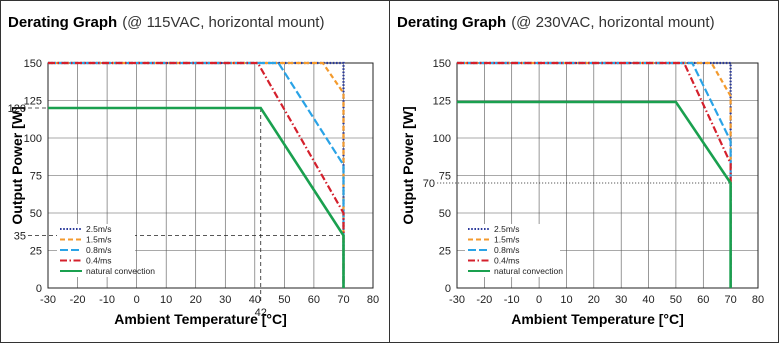 This screenshot has width=779, height=348. I want to click on annotation-label-70: 70, so click(429, 184).